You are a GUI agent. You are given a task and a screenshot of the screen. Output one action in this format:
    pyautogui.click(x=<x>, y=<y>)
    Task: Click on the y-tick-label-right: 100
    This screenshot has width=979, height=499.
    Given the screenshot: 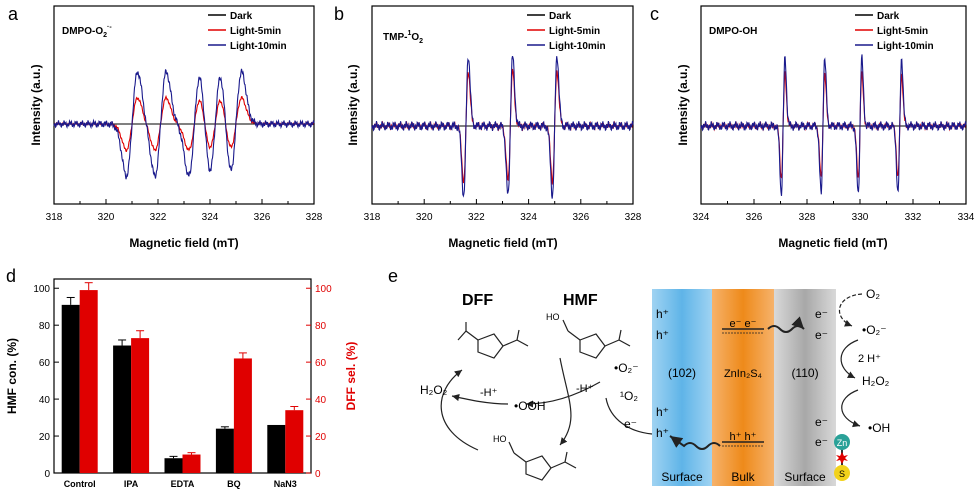 What is the action you would take?
    pyautogui.click(x=323, y=289)
    